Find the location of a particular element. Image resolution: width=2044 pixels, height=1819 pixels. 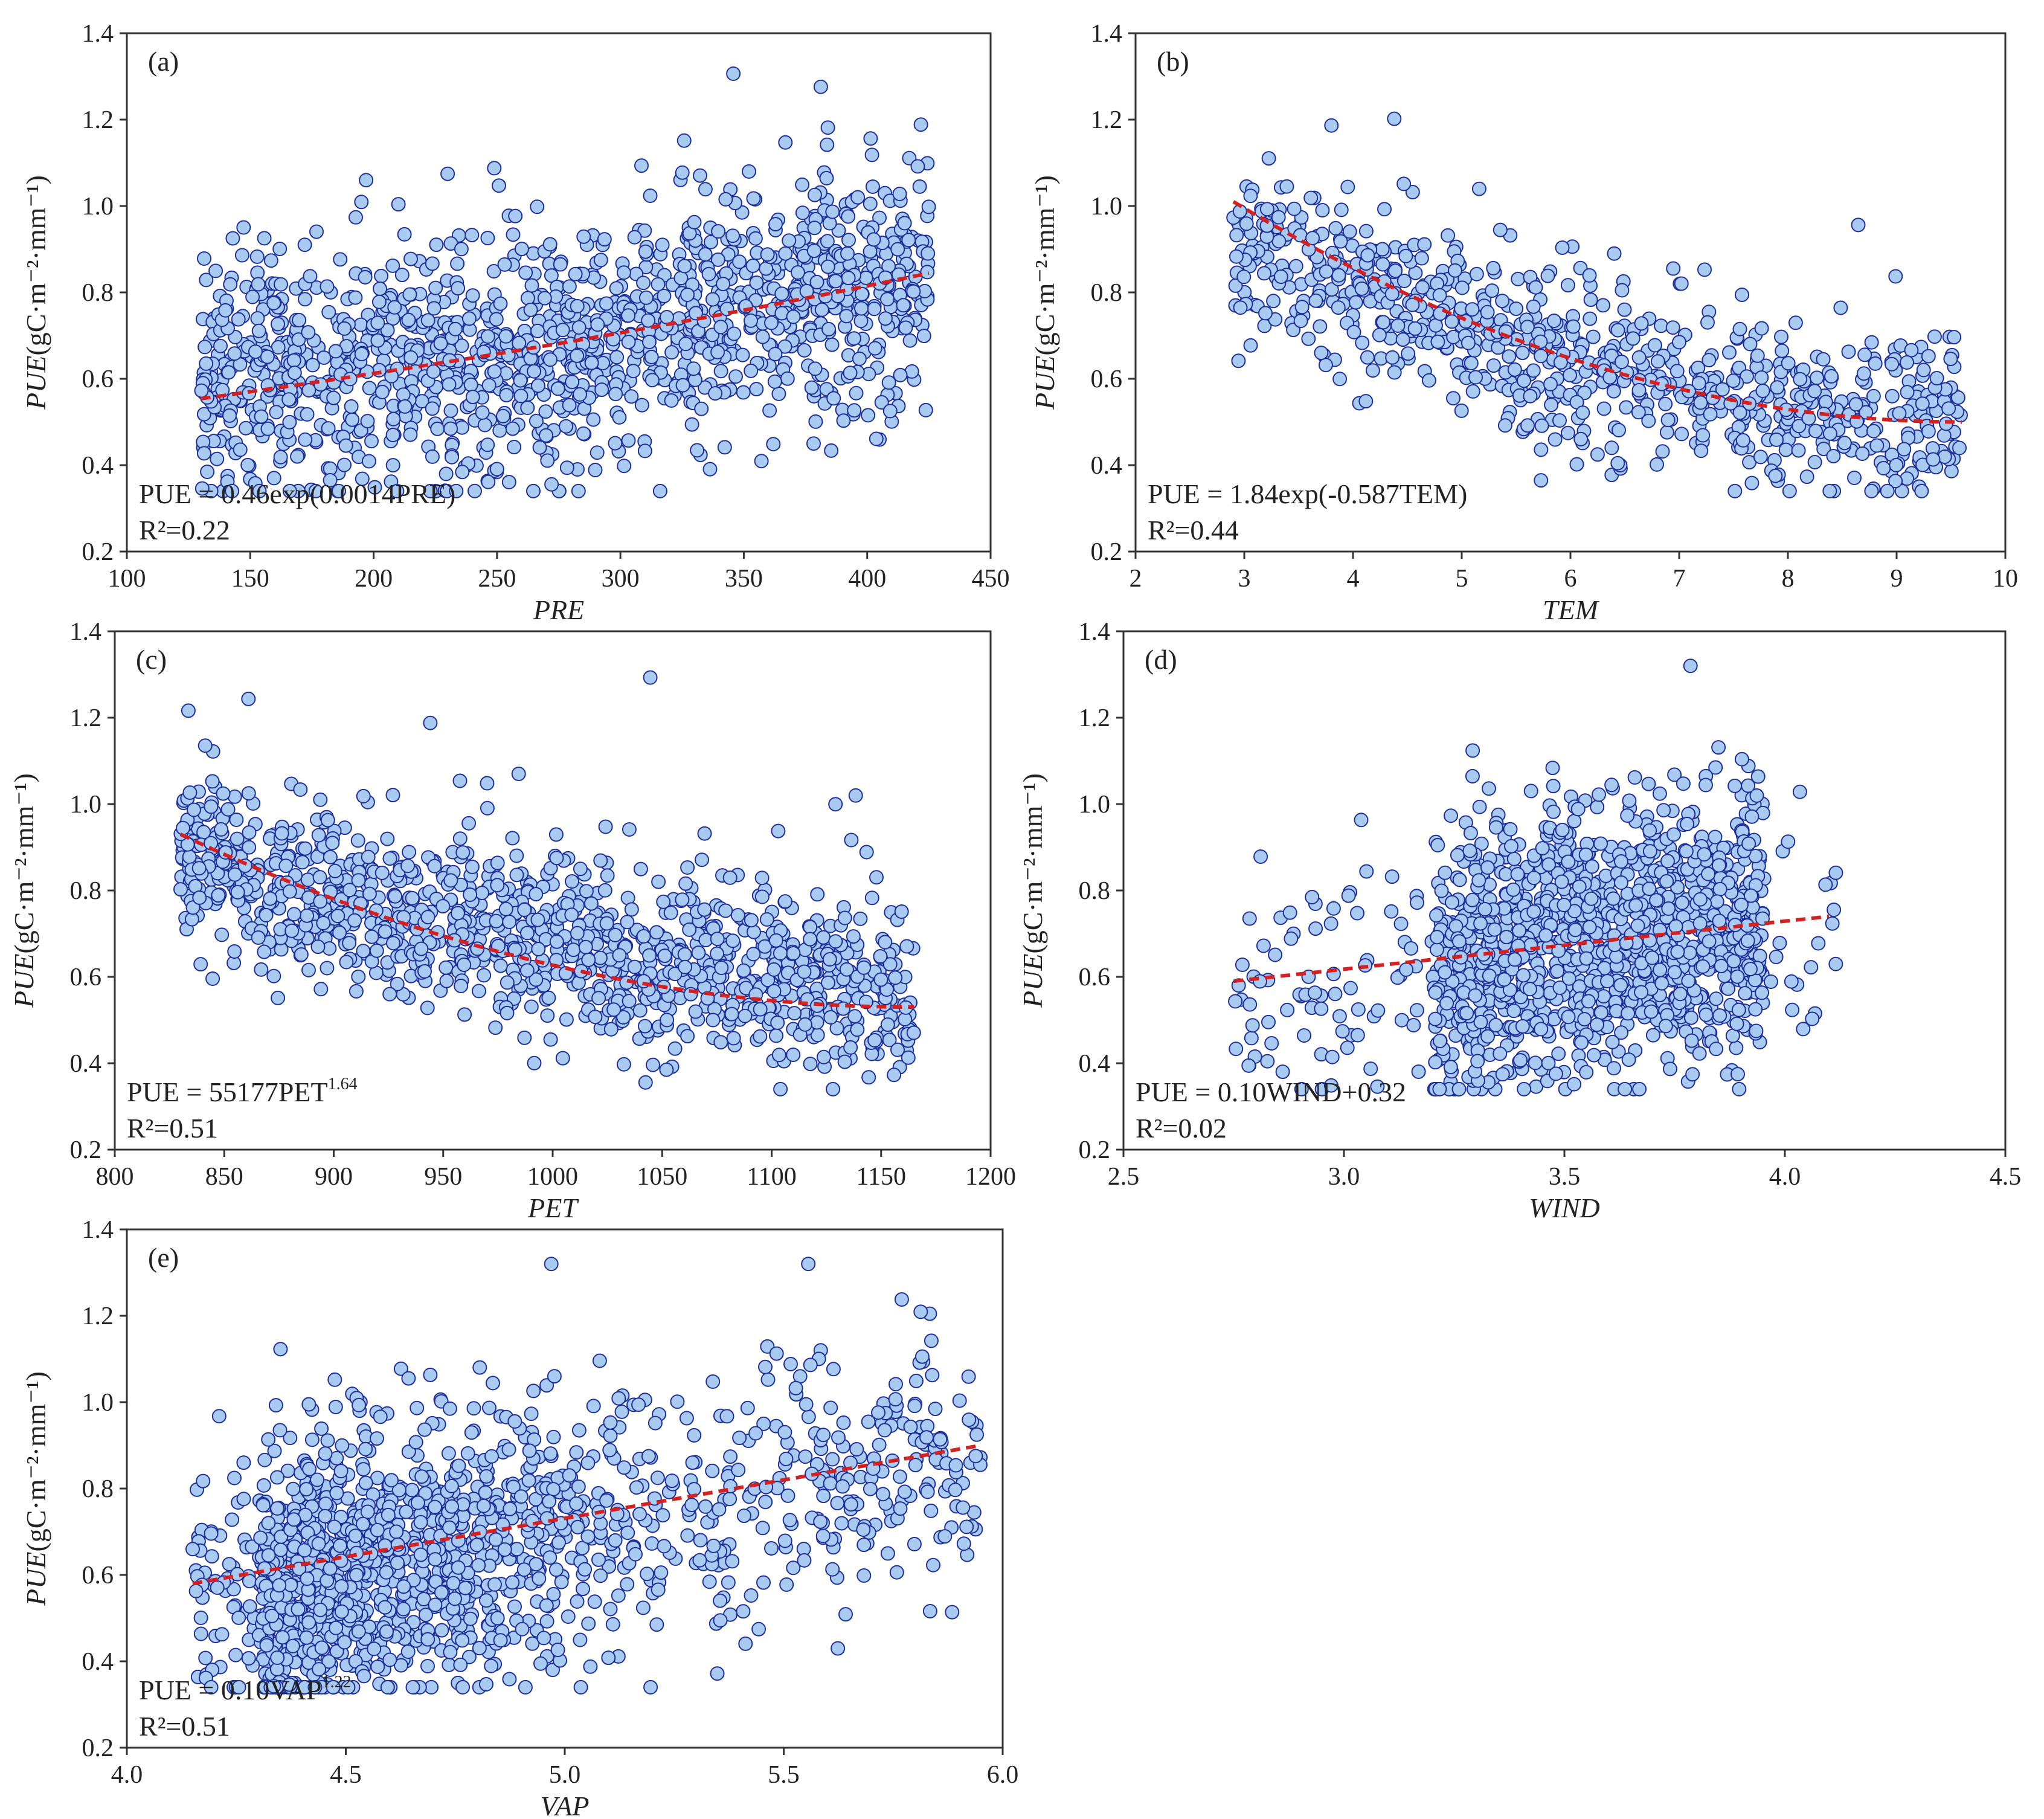

x-tick-label: 1150 is located at coordinates (881, 1177).